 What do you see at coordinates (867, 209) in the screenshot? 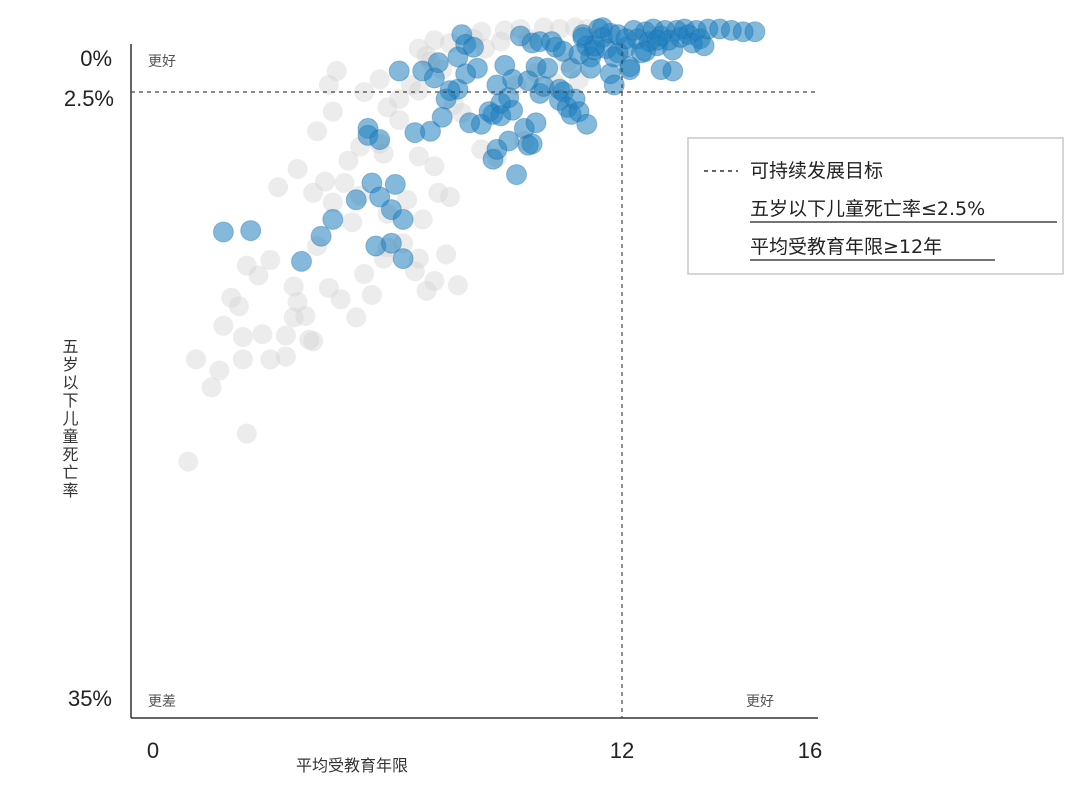
I see `legend-item-mortality: 五岁以下儿童死亡率≤2.5%` at bounding box center [867, 209].